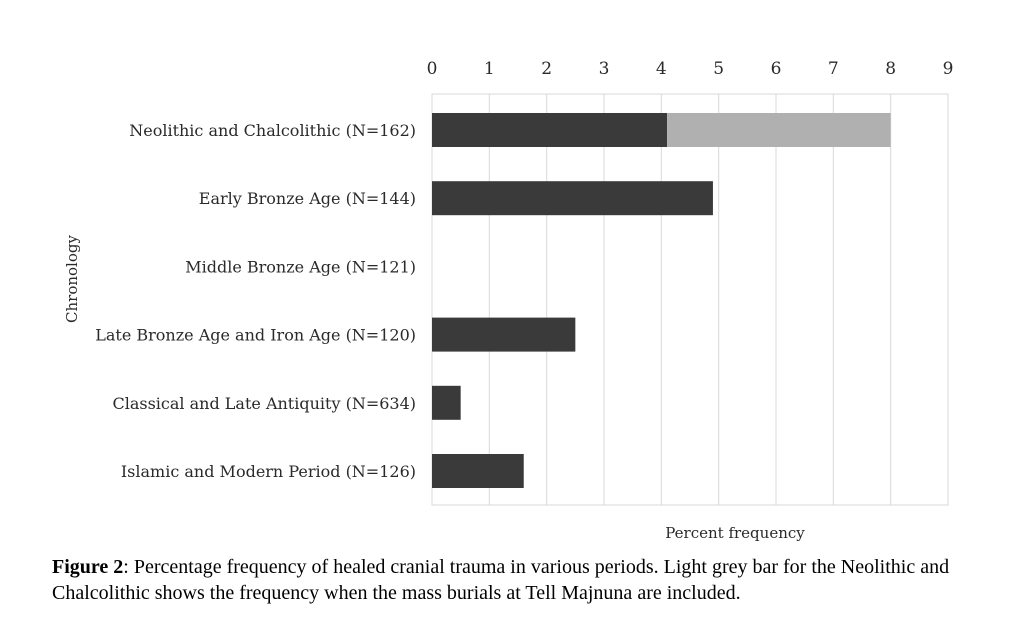 The width and height of the screenshot is (1024, 644). Describe the element at coordinates (776, 69) in the screenshot. I see `x-tick-label: 6` at that location.